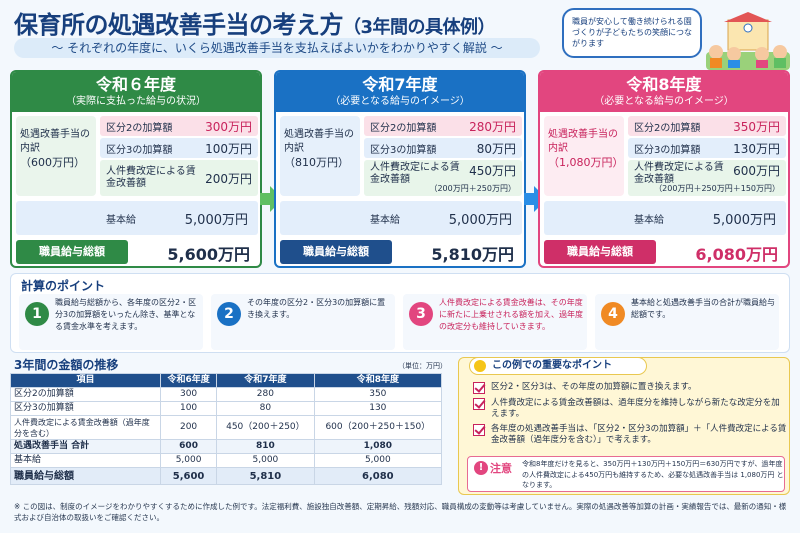  Describe the element at coordinates (303, 322) in the screenshot. I see `point-2: 2 その年度の区分2・区分3の加算額に置き換えます。` at that location.